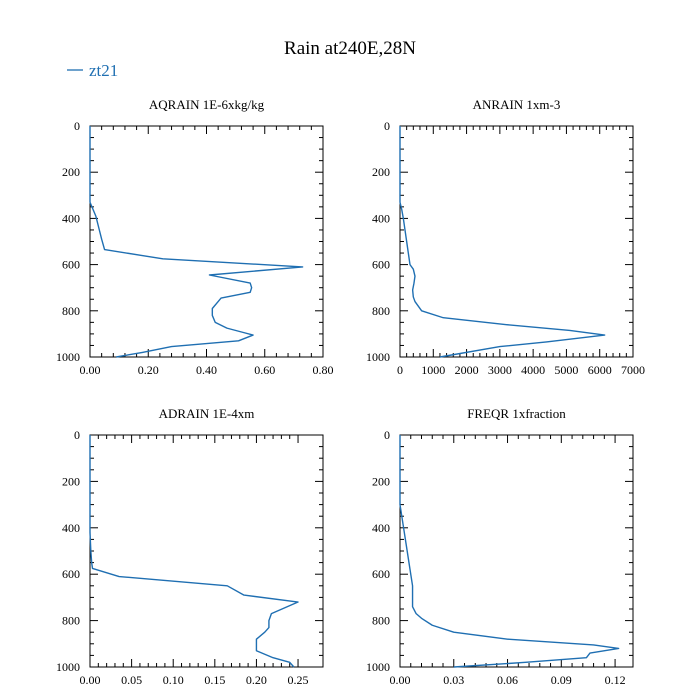 This screenshot has height=700, width=700. I want to click on x-tick-label: 0.40, so click(206, 370).